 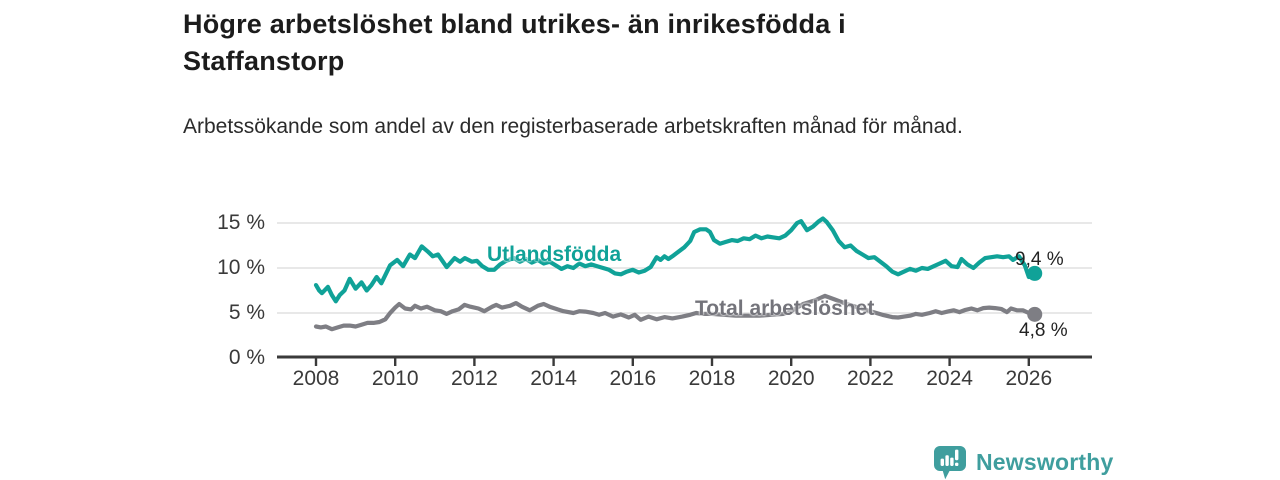 I want to click on series-label-total-arbetsloshet: Total arbetslöshet, so click(x=785, y=308).